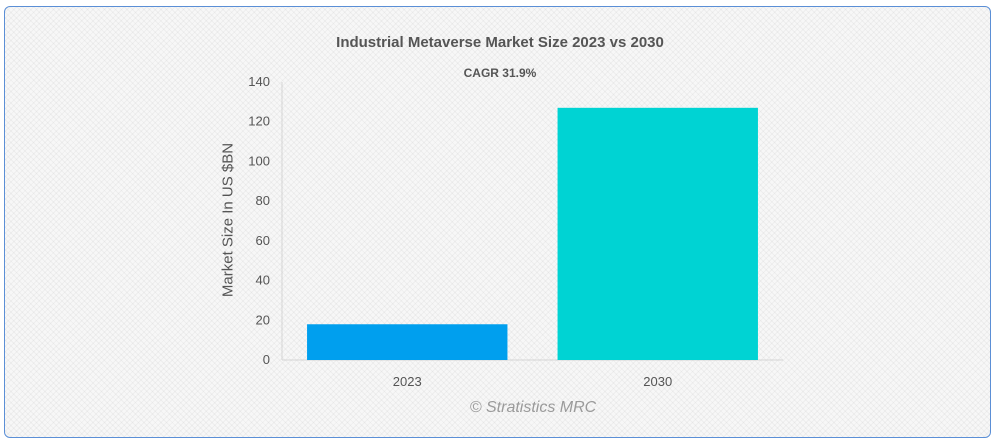 The height and width of the screenshot is (442, 997). Describe the element at coordinates (263, 240) in the screenshot. I see `y-tick-label: 60` at that location.